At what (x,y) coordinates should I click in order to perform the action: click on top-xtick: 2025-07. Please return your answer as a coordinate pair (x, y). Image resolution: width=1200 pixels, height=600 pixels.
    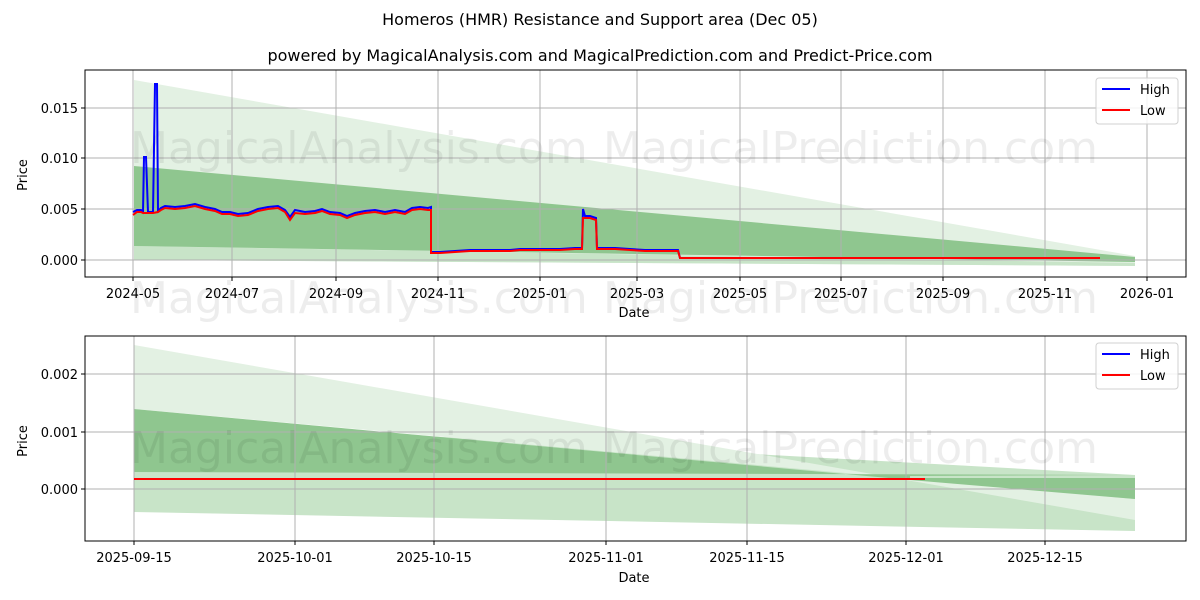
    Looking at the image, I should click on (841, 294).